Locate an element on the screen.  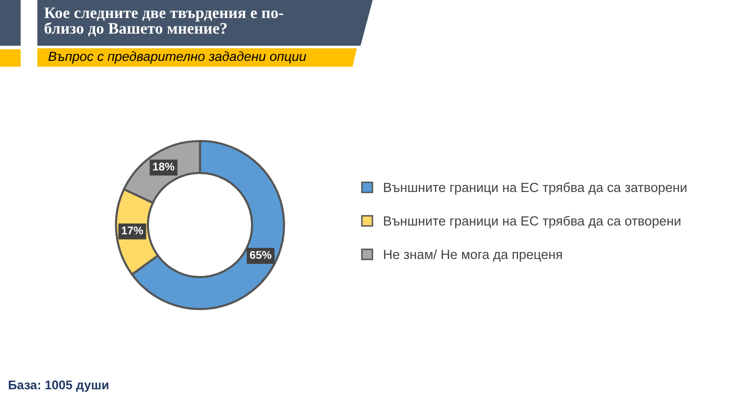
data-label: 65% is located at coordinates (261, 255).